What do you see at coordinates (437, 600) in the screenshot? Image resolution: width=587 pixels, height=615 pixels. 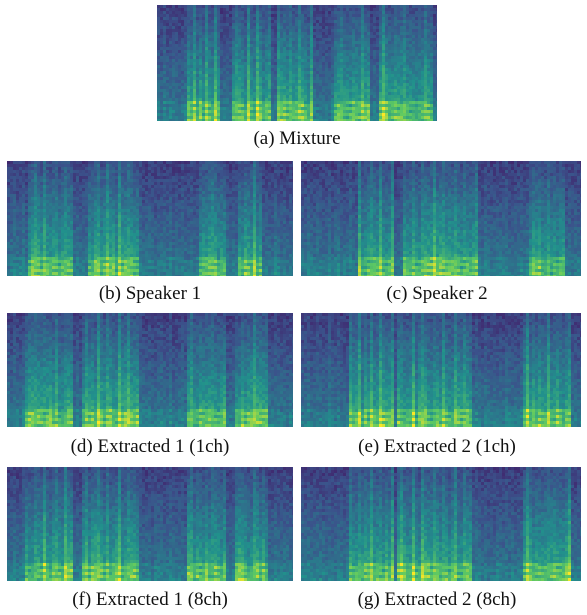 I see `caption-extracted-2-8ch: (g) Extracted 2 (8ch)` at bounding box center [437, 600].